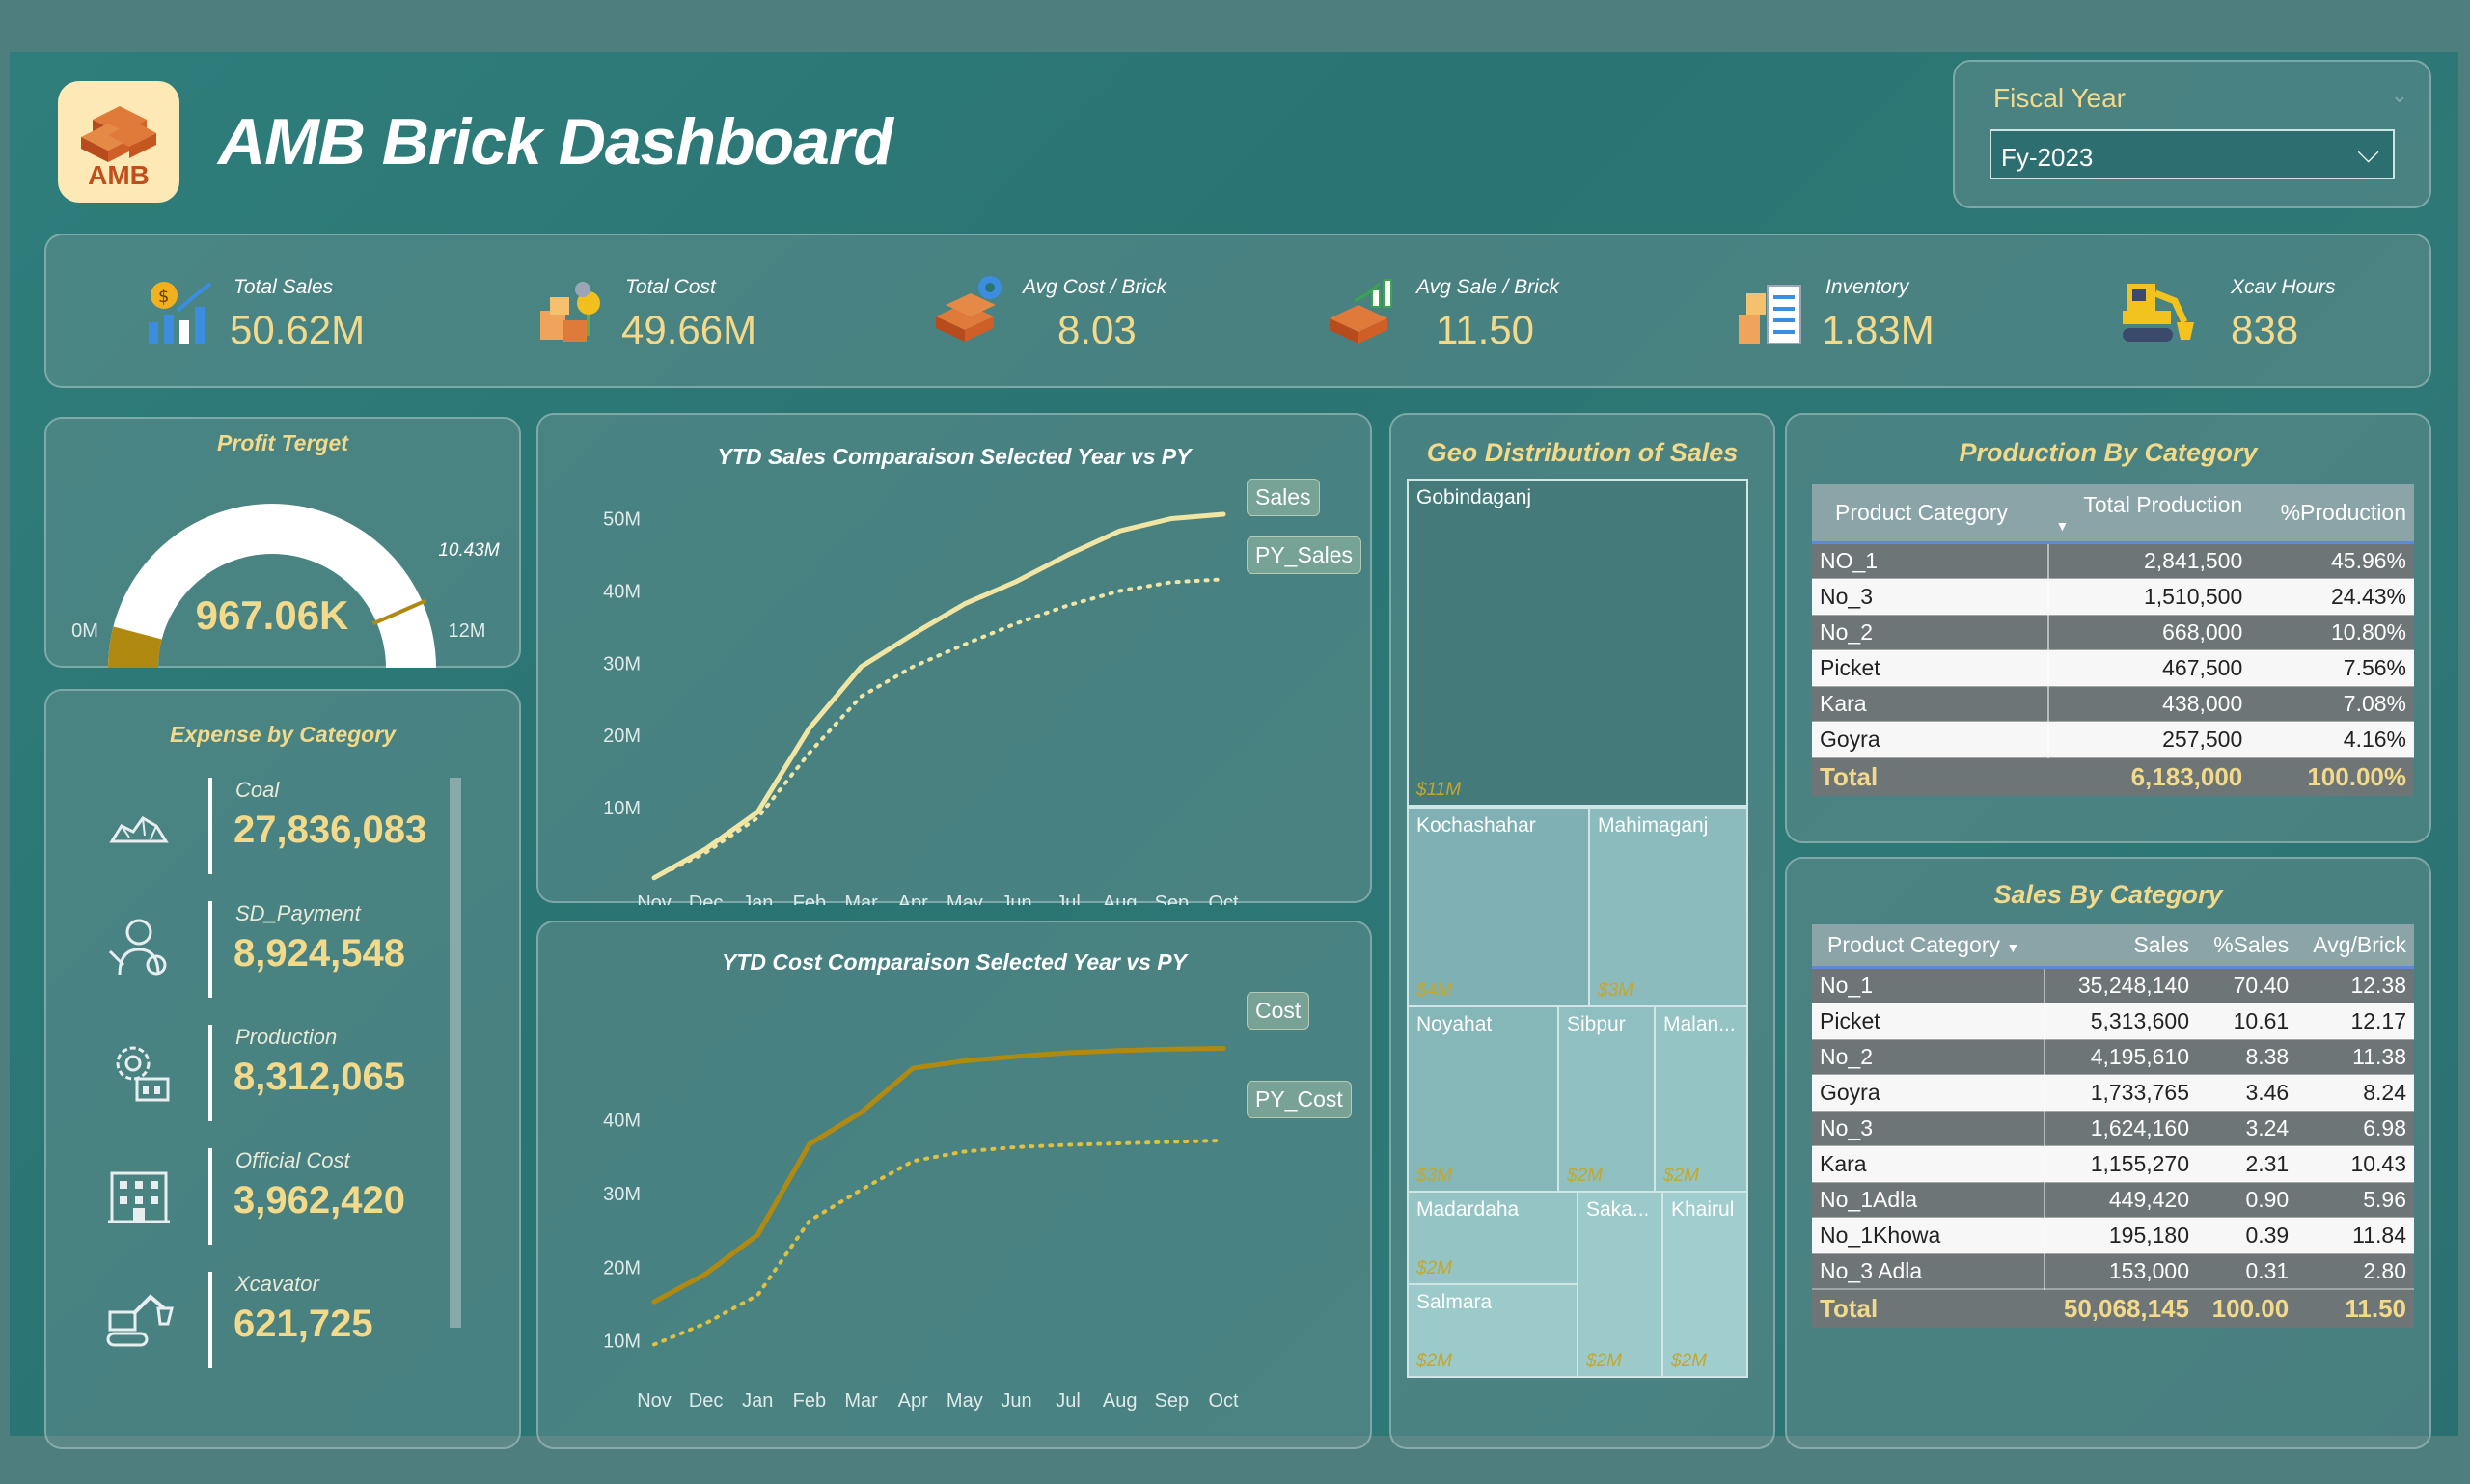 This screenshot has width=2470, height=1484. I want to click on table-cell: 153,000, so click(2121, 1271).